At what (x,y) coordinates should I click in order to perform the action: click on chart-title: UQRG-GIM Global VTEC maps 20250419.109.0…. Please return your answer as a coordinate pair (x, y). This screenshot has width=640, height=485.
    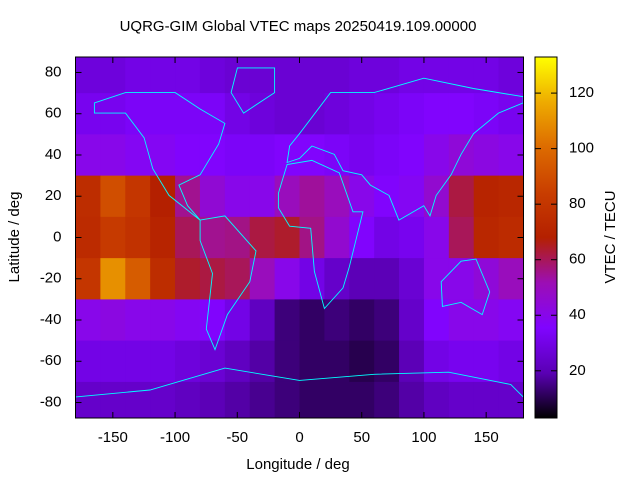
    Looking at the image, I should click on (298, 26).